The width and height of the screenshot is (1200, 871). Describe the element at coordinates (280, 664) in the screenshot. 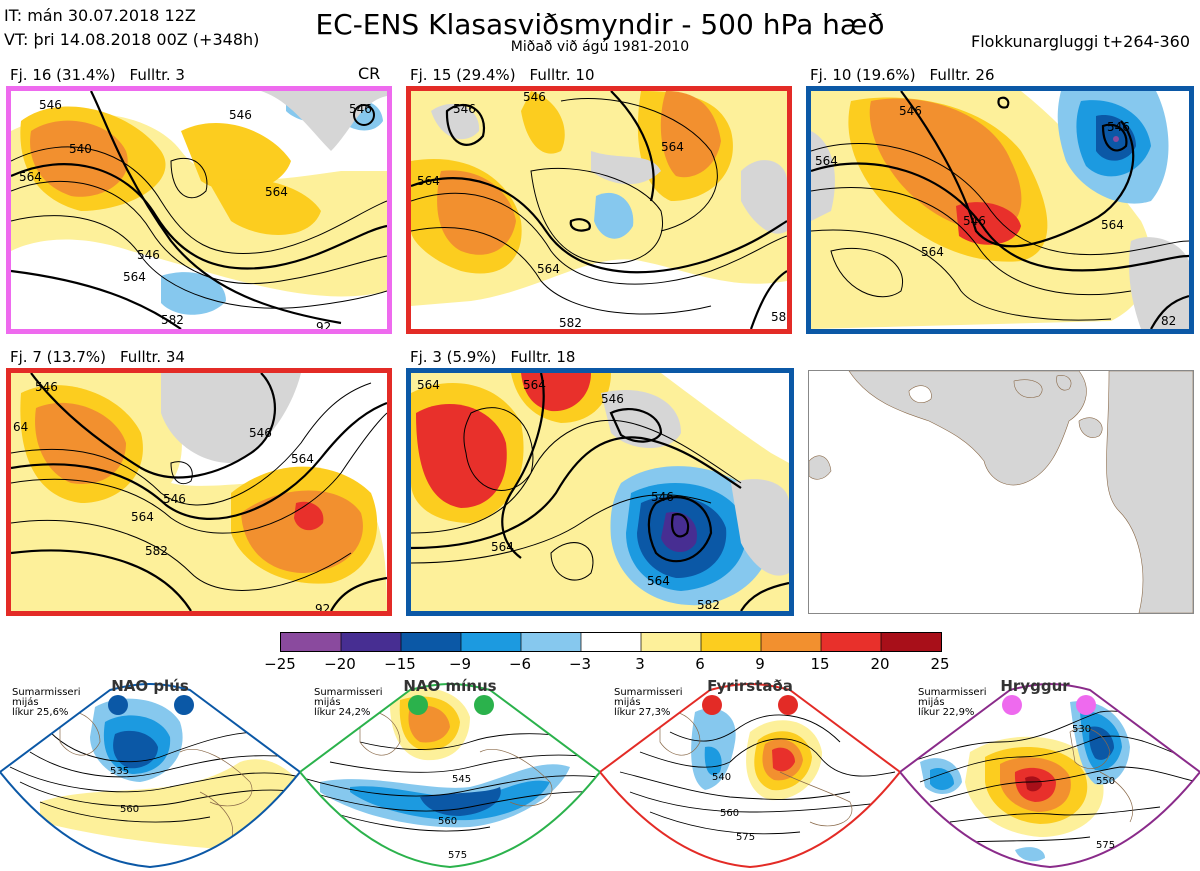

I see `color-bar-tick-label: −25` at that location.